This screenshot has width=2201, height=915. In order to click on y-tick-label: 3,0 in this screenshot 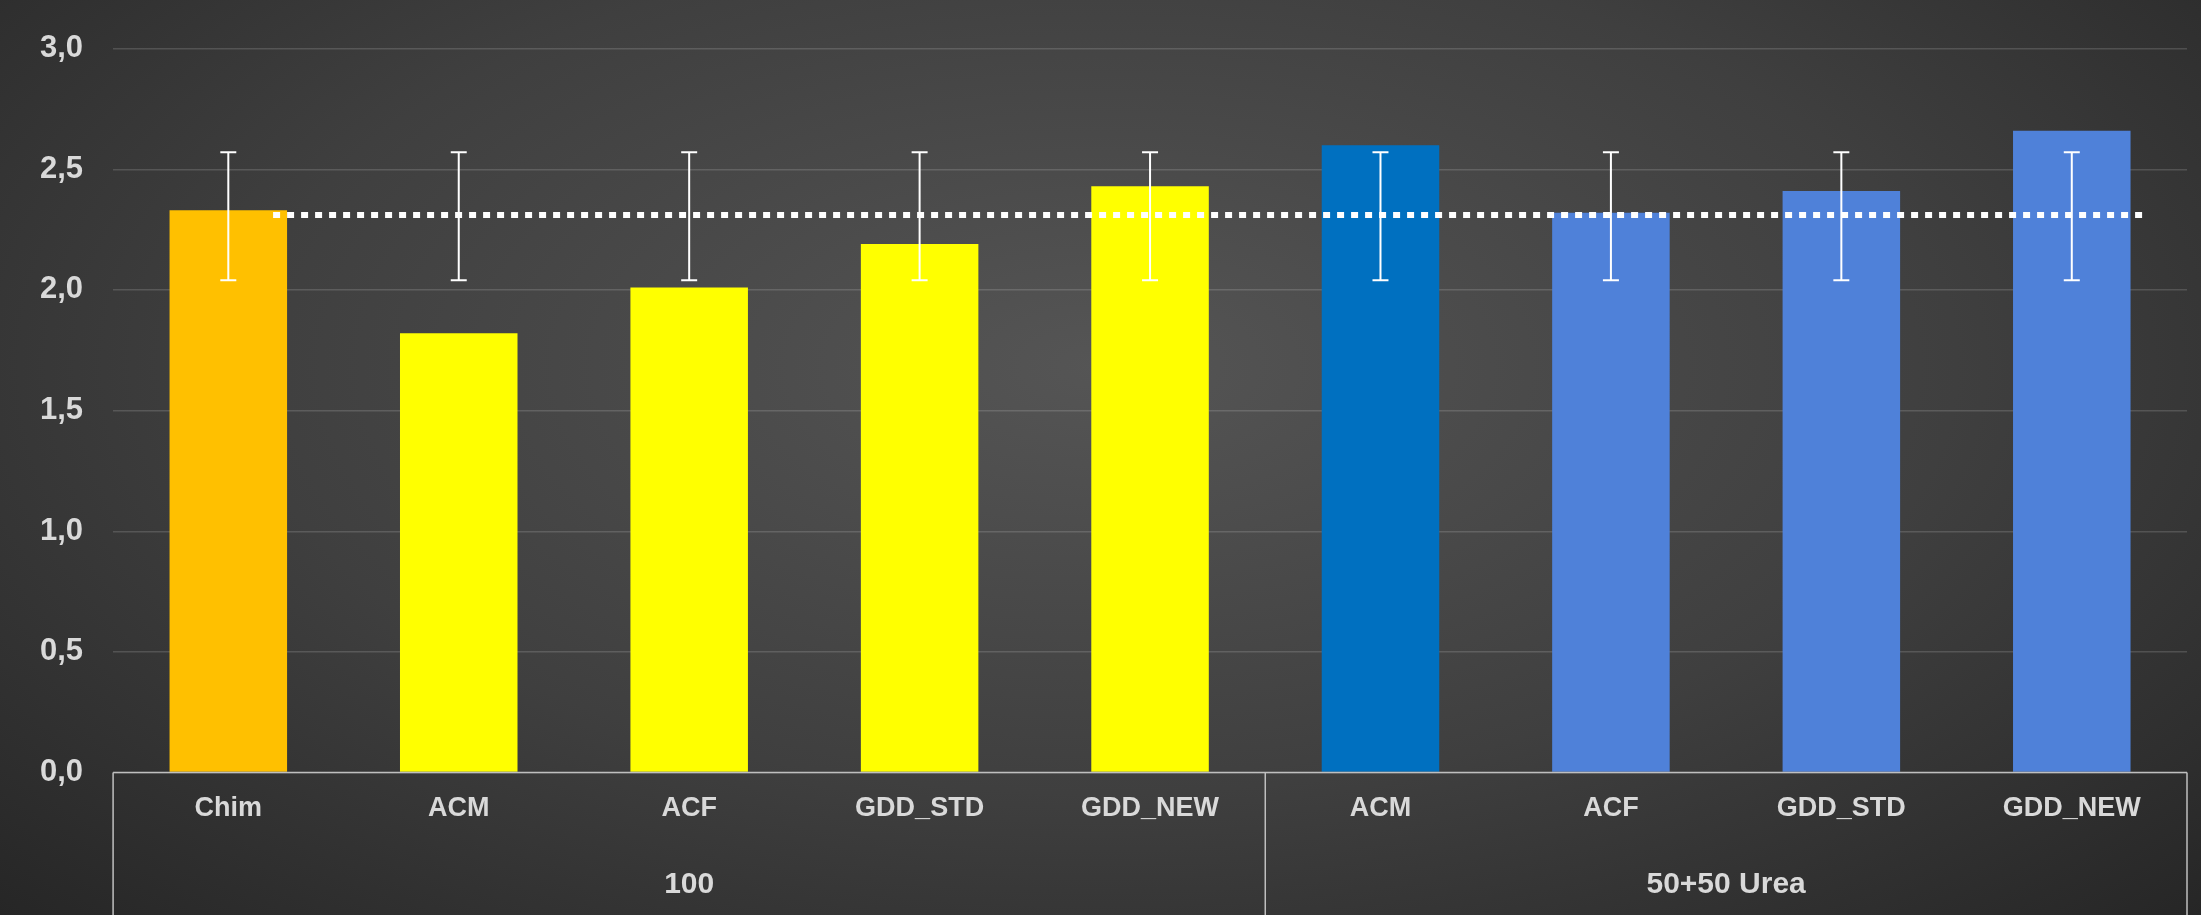, I will do `click(61, 47)`.